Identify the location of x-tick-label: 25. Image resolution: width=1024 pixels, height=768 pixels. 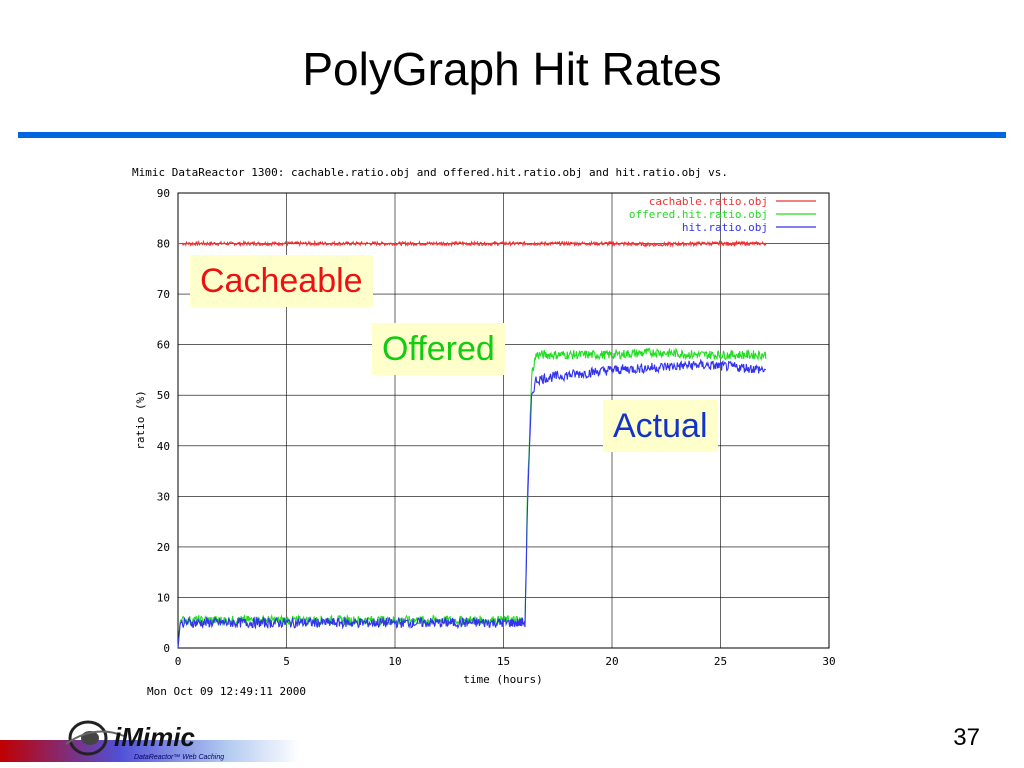
(720, 661).